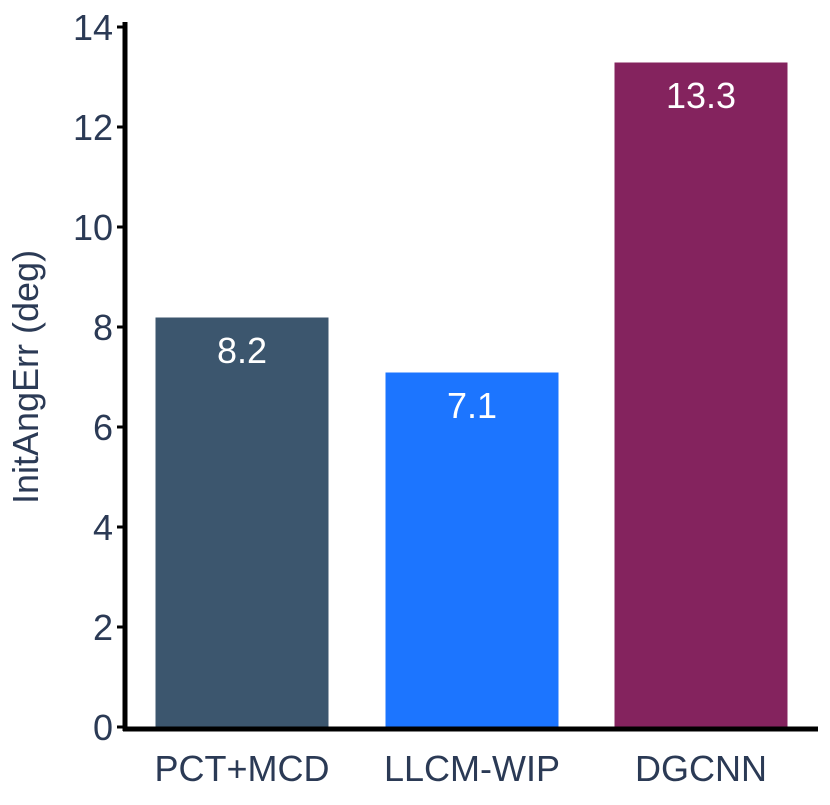 This screenshot has width=830, height=805. I want to click on y-tick-label: 2, so click(103, 627).